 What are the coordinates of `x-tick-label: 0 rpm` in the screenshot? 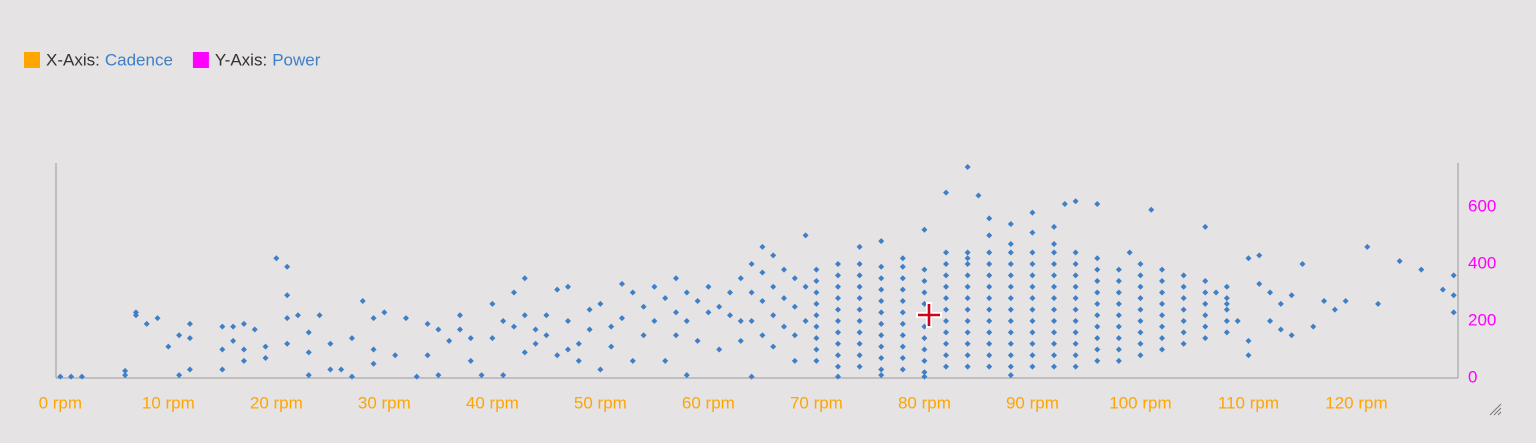 It's located at (60, 402).